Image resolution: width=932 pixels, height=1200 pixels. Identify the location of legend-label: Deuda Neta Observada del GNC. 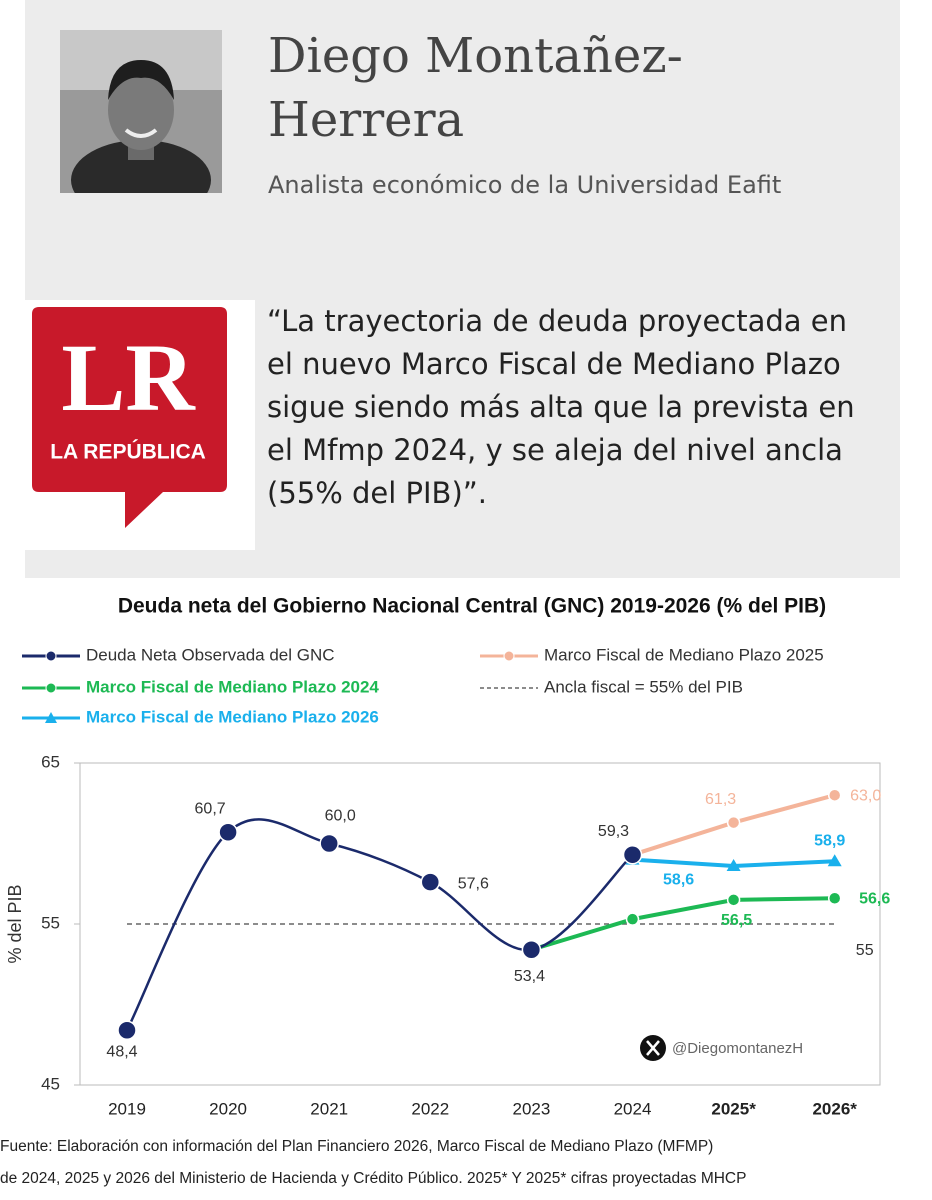
(210, 654).